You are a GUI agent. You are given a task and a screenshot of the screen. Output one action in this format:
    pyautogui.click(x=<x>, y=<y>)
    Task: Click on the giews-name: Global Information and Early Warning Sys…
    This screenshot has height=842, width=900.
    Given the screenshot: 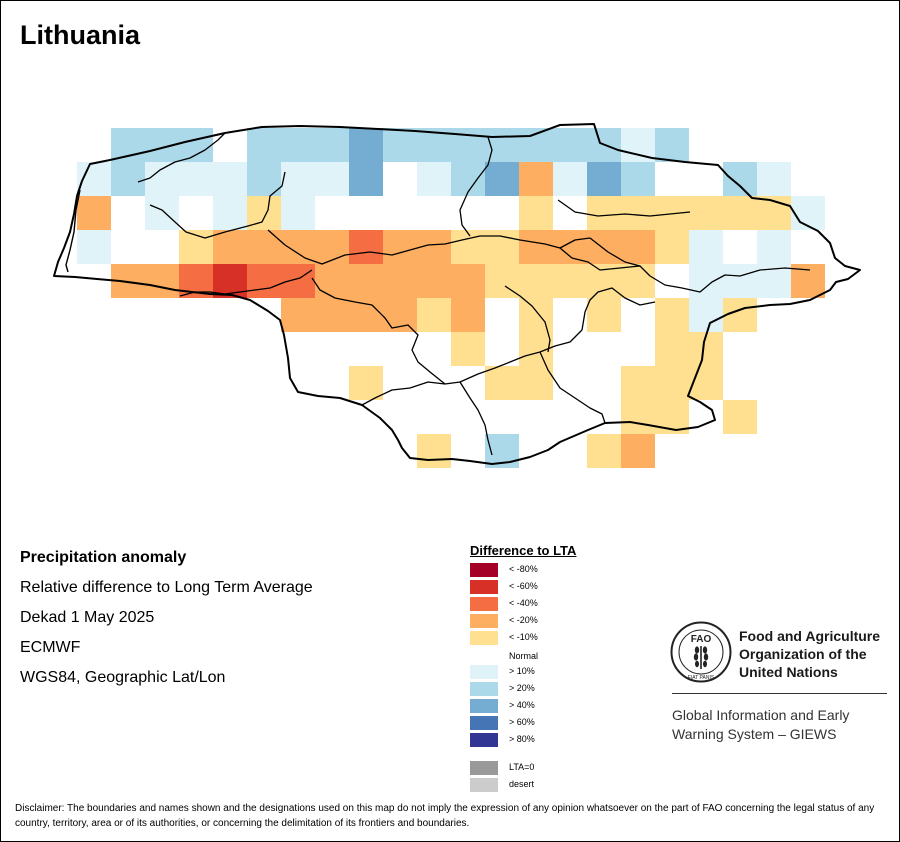 What is the action you would take?
    pyautogui.click(x=760, y=725)
    